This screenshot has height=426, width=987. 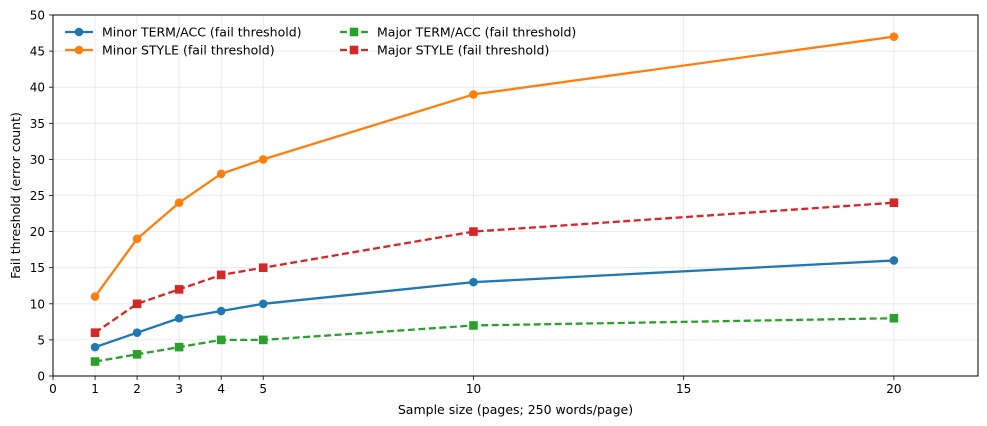 I want to click on x-tick-label: 15, so click(x=683, y=389).